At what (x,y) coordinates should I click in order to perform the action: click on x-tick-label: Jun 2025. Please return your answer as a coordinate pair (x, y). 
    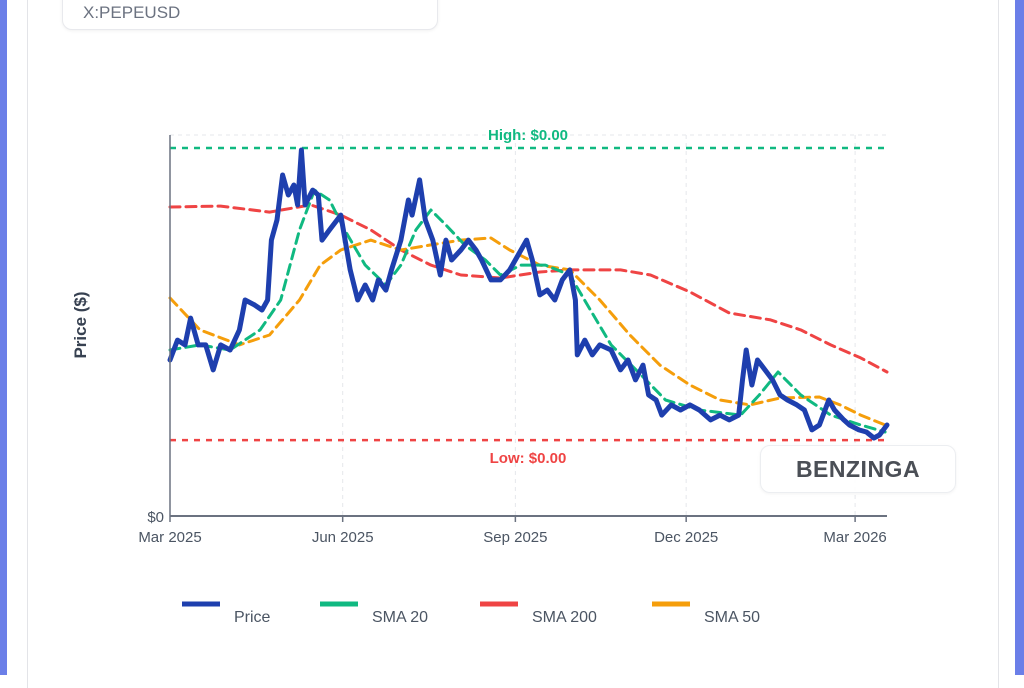
    Looking at the image, I should click on (343, 537).